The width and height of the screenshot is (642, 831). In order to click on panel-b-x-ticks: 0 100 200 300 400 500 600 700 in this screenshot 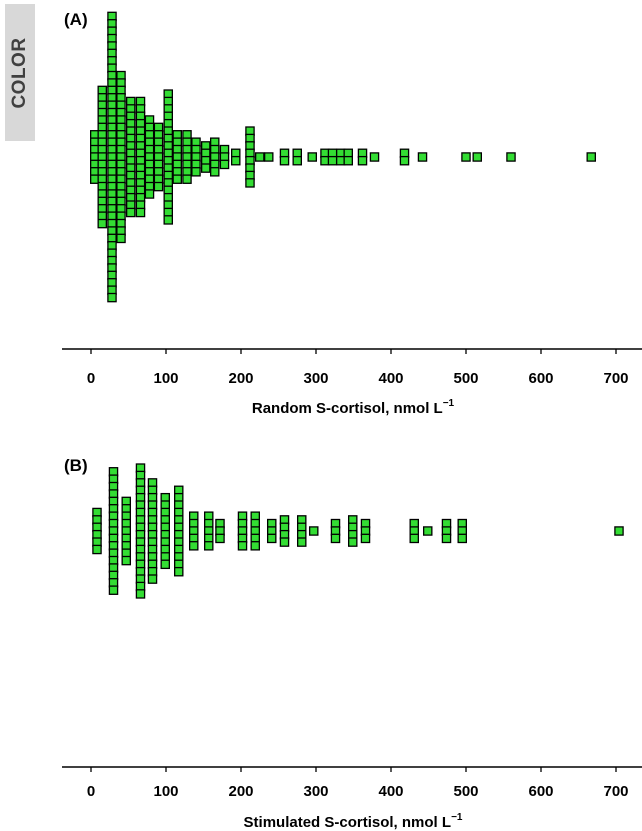, I will do `click(358, 783)`.